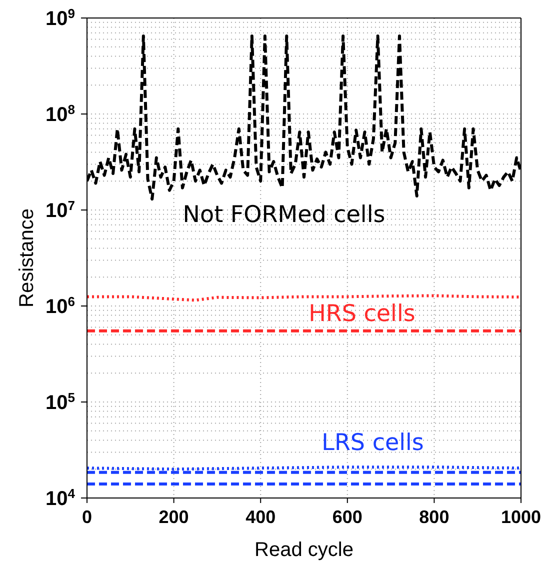 The image size is (553, 573). What do you see at coordinates (61, 498) in the screenshot?
I see `y-tick-label: 10$^{4}$` at bounding box center [61, 498].